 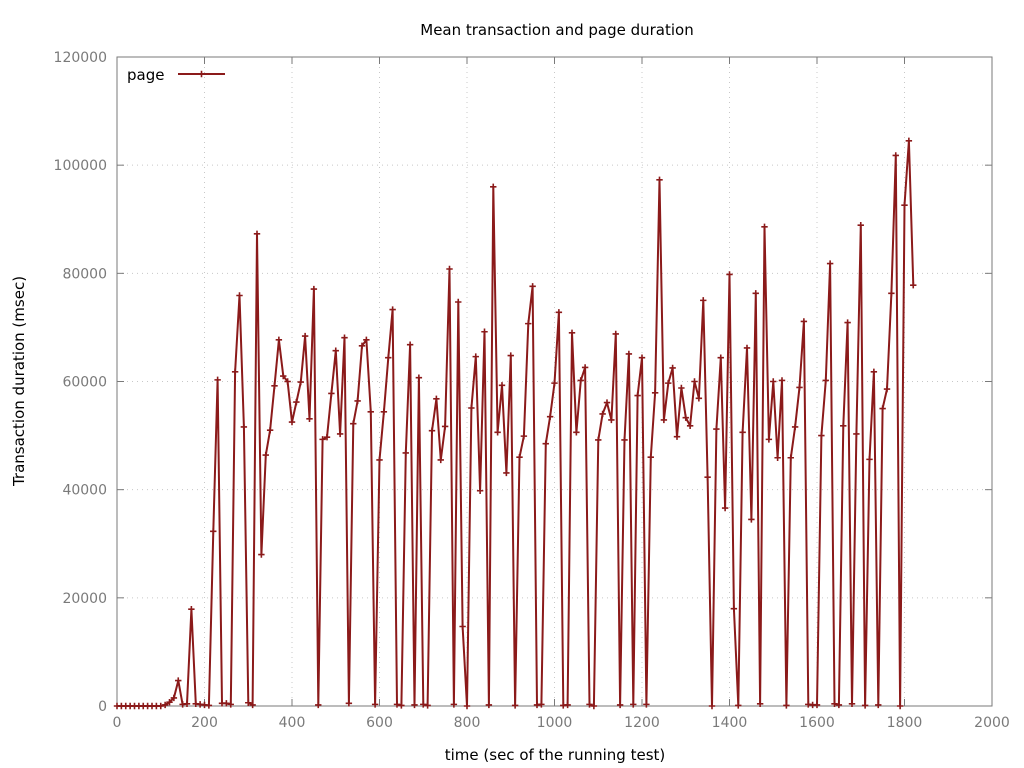 What do you see at coordinates (555, 755) in the screenshot?
I see `x-axis-label: time (sec of the running test)` at bounding box center [555, 755].